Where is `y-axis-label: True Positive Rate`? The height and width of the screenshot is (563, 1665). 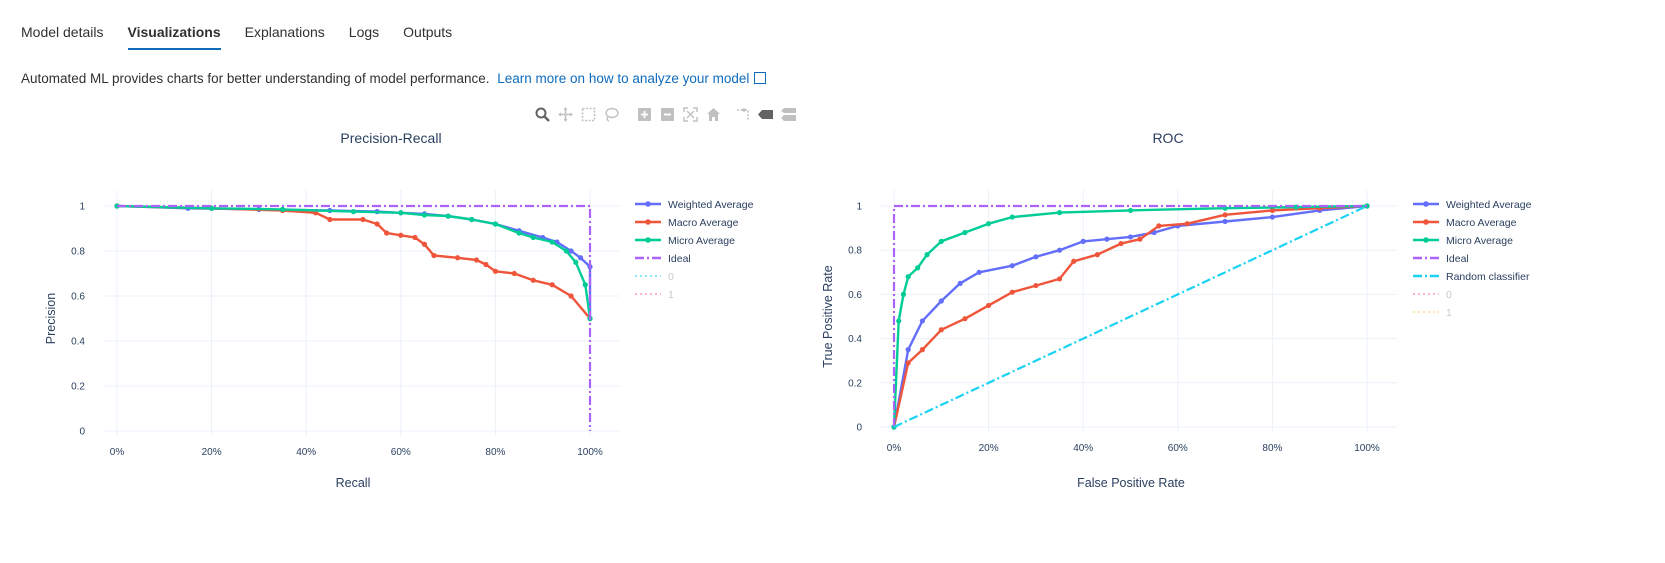
y-axis-label: True Positive Rate is located at coordinates (828, 316).